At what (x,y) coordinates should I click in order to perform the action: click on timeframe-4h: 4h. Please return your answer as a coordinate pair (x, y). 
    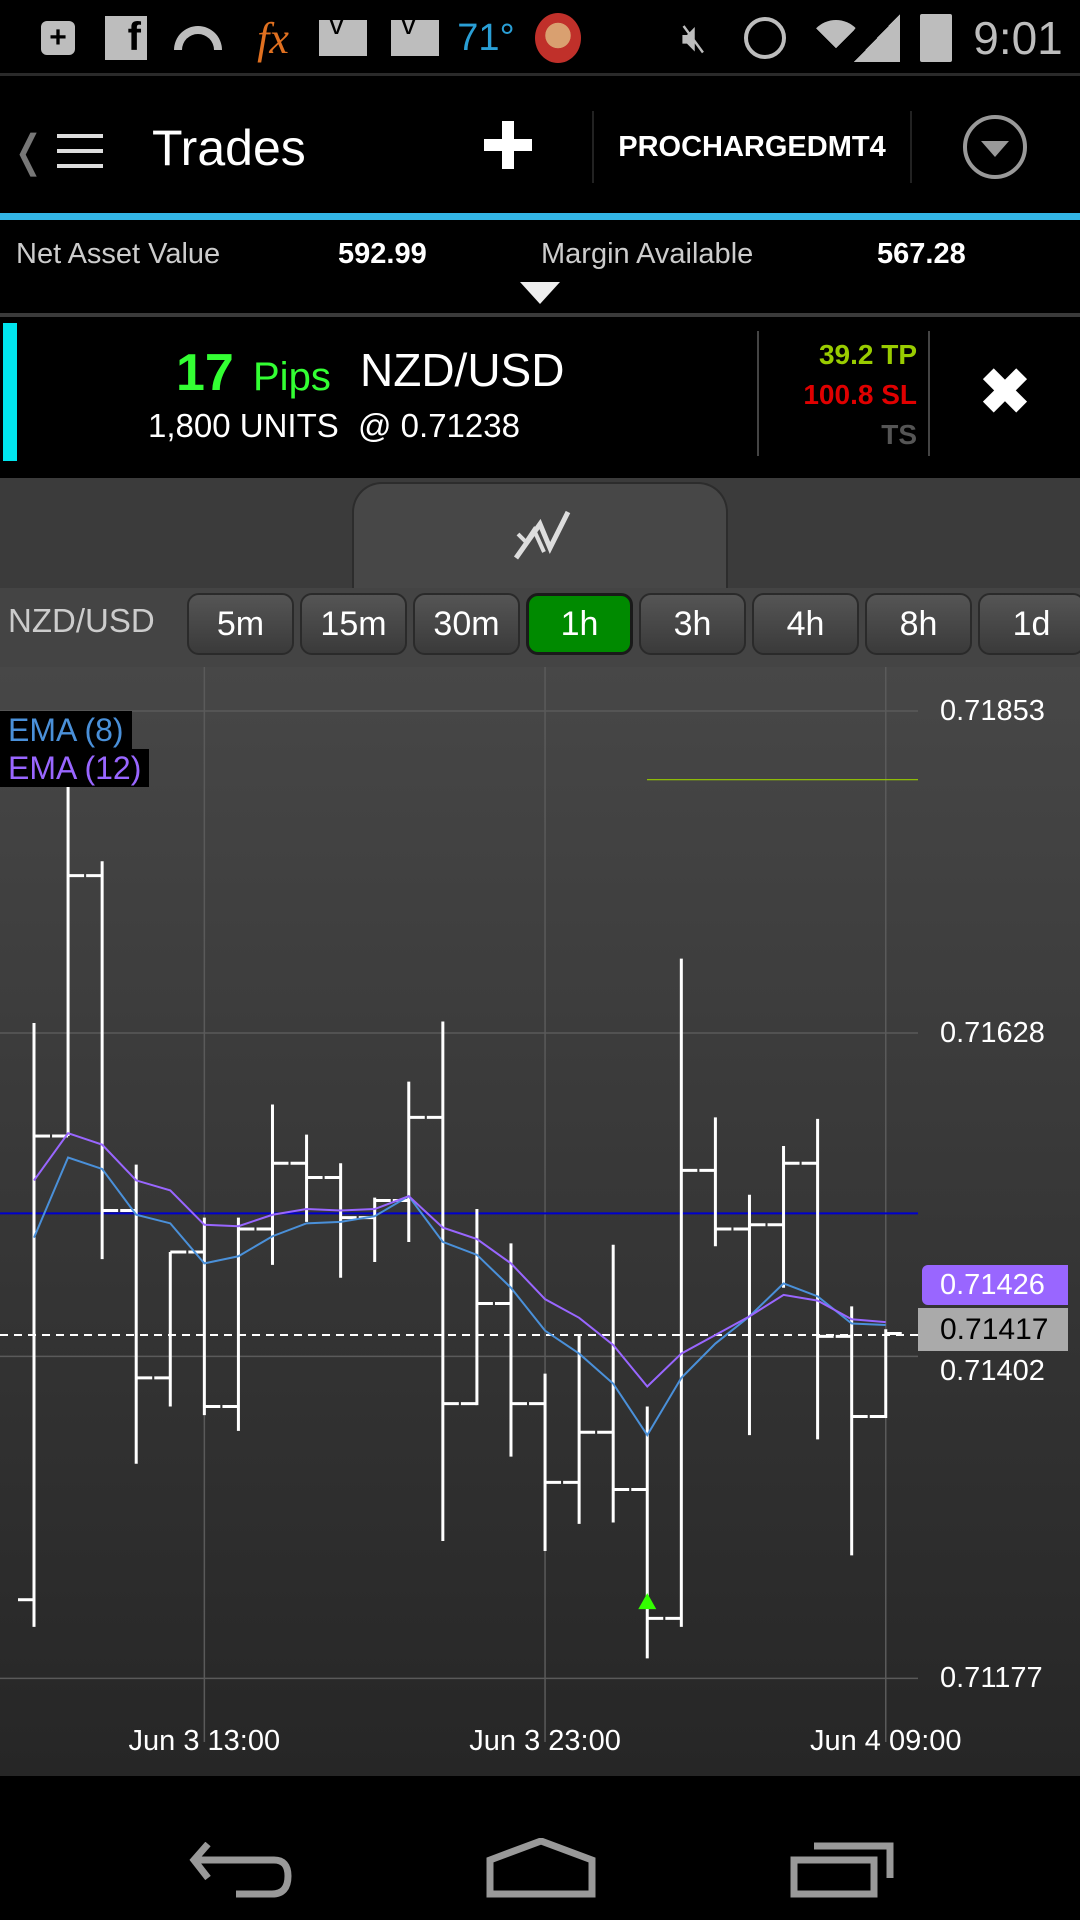
    Looking at the image, I should click on (805, 624).